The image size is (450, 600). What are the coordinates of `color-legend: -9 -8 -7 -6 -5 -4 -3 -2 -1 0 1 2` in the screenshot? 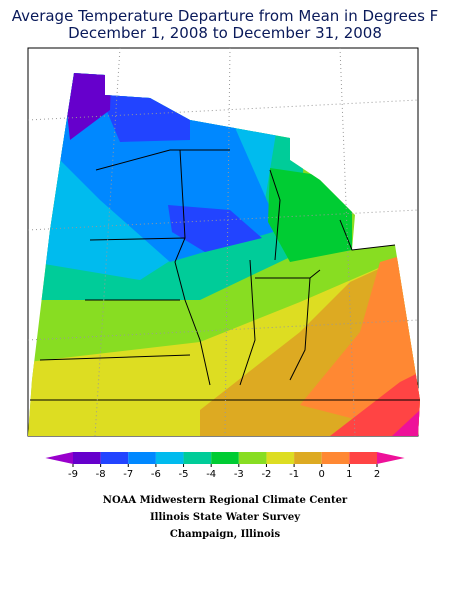 It's located at (225, 466).